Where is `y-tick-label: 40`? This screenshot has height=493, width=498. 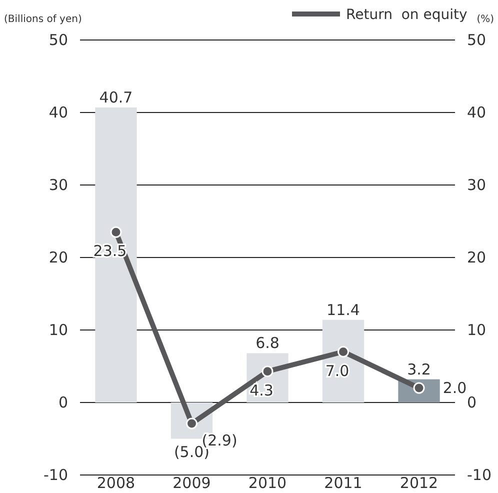
y-tick-label: 40 is located at coordinates (58, 113).